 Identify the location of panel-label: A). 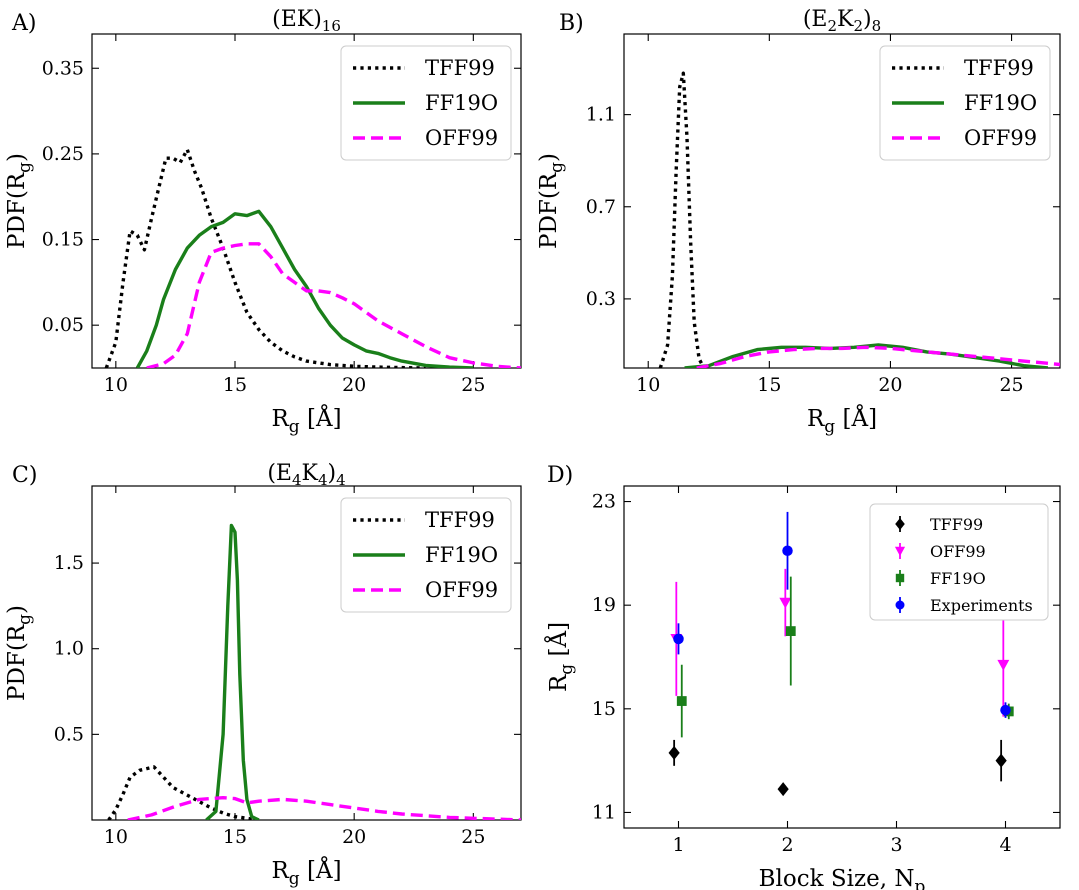
(23, 23).